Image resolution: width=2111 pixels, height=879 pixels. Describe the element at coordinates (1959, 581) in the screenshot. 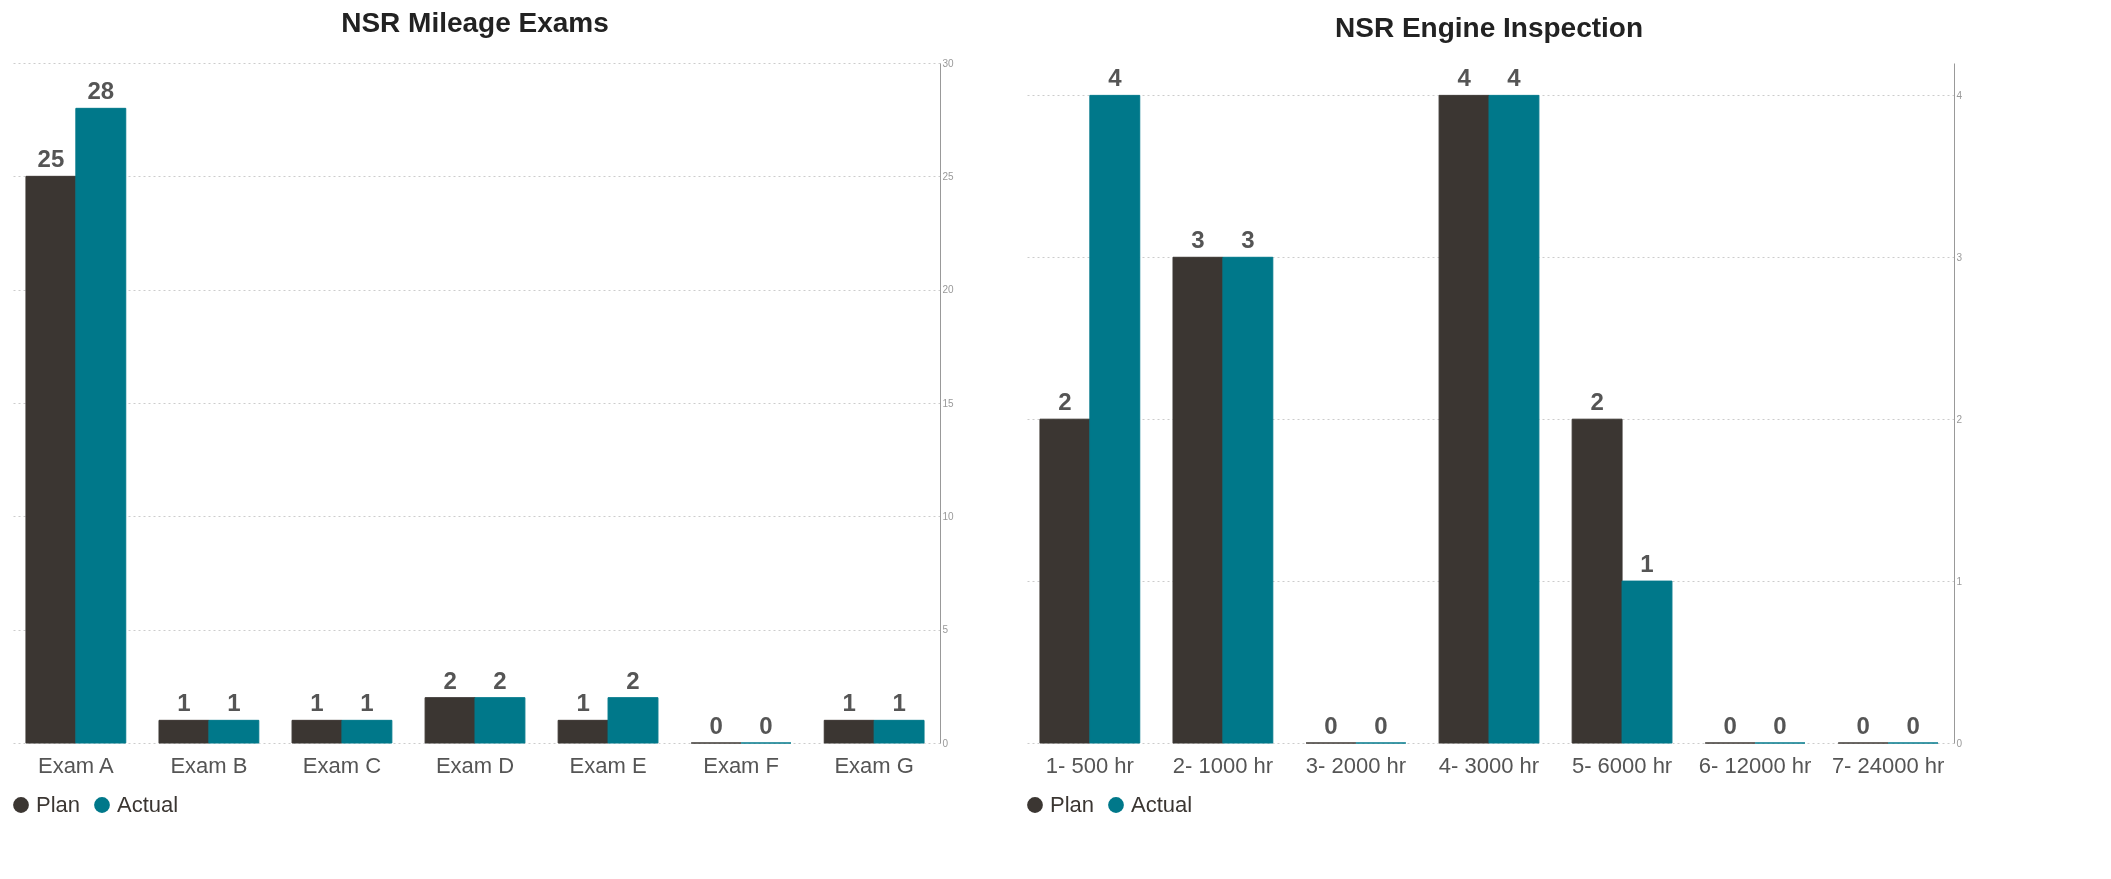

I see `y-tick-label: 1` at that location.